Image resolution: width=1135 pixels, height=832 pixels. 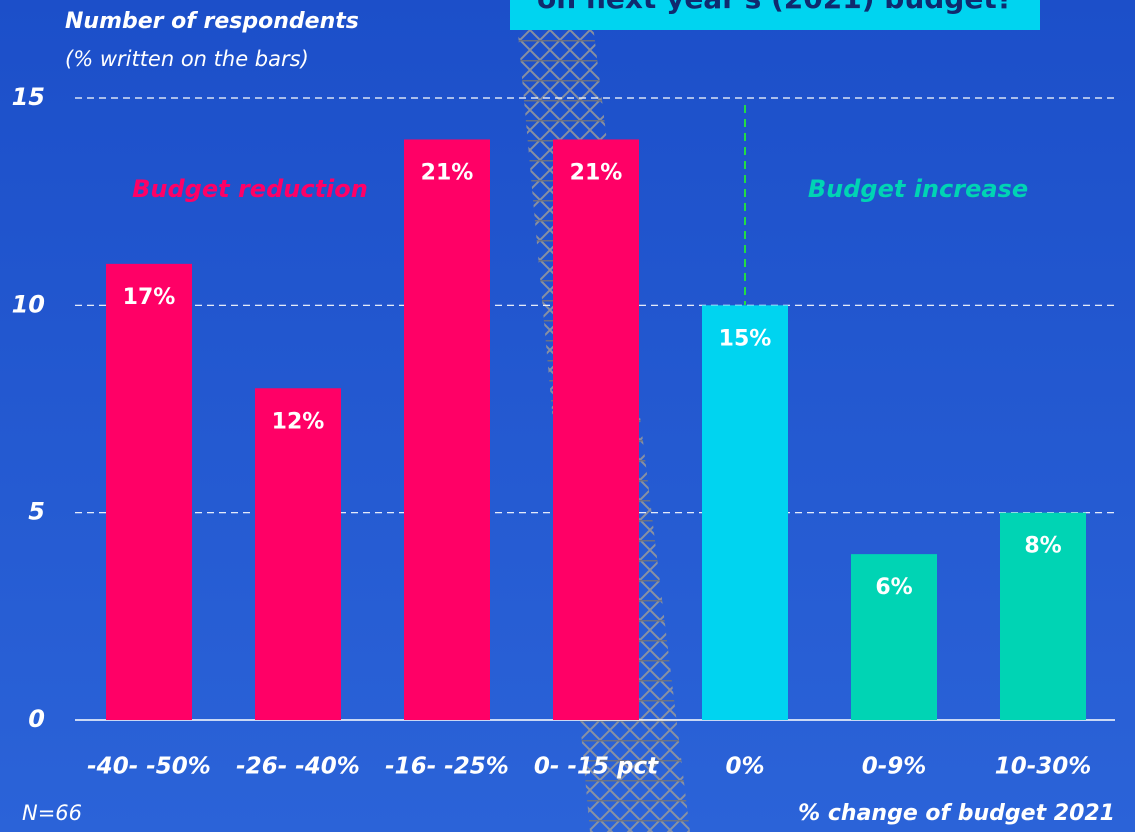 I want to click on value-label: 8%, so click(x=1042, y=546).